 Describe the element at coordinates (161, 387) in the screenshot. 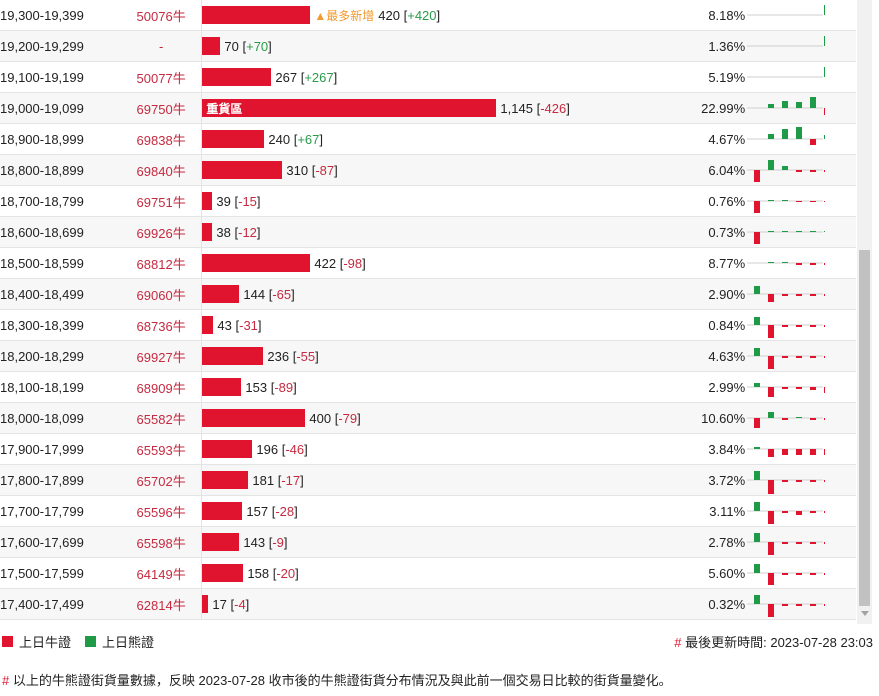

I see `cbbc-code-link: 68909牛` at that location.